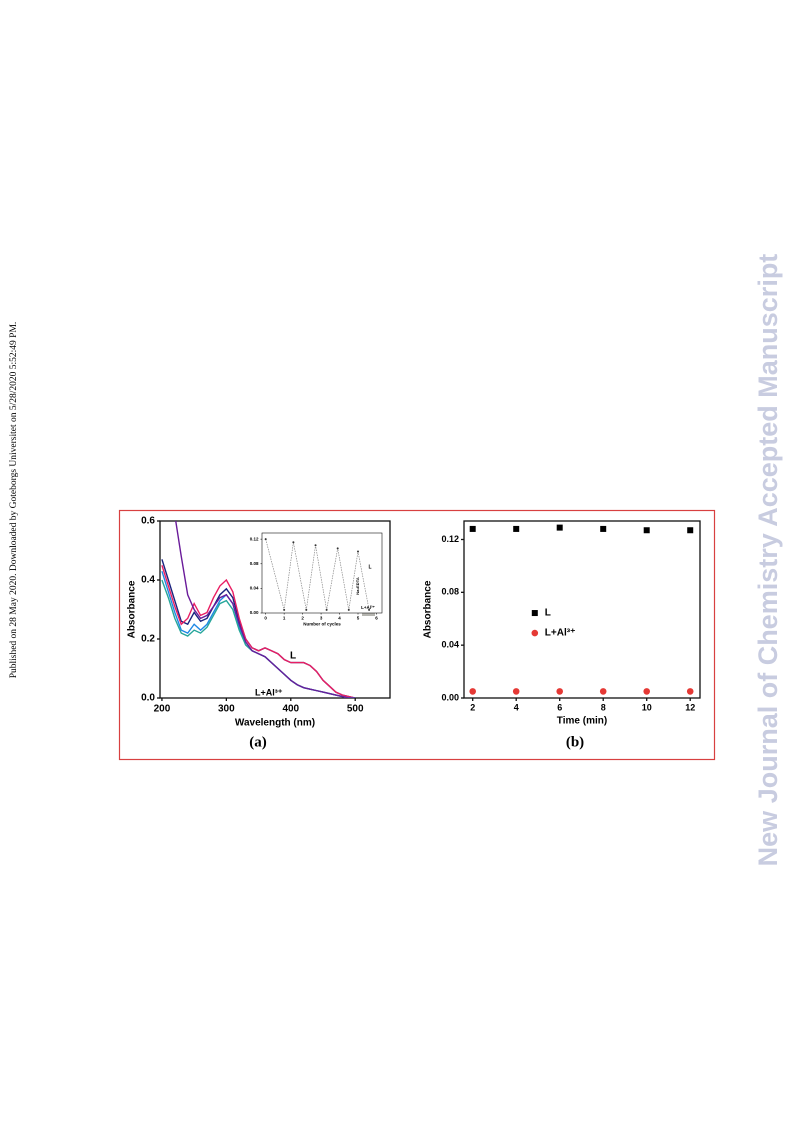 This screenshot has width=793, height=1121. Describe the element at coordinates (548, 613) in the screenshot. I see `legend-label: L` at that location.